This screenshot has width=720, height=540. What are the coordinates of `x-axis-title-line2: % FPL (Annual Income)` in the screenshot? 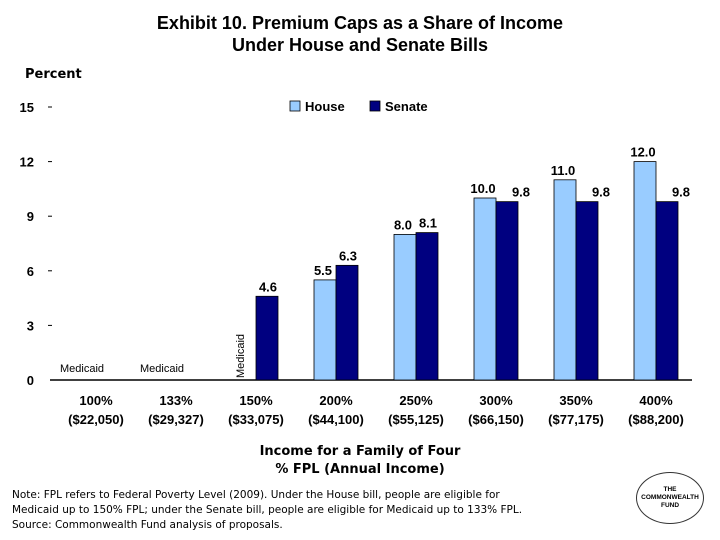 It's located at (359, 469).